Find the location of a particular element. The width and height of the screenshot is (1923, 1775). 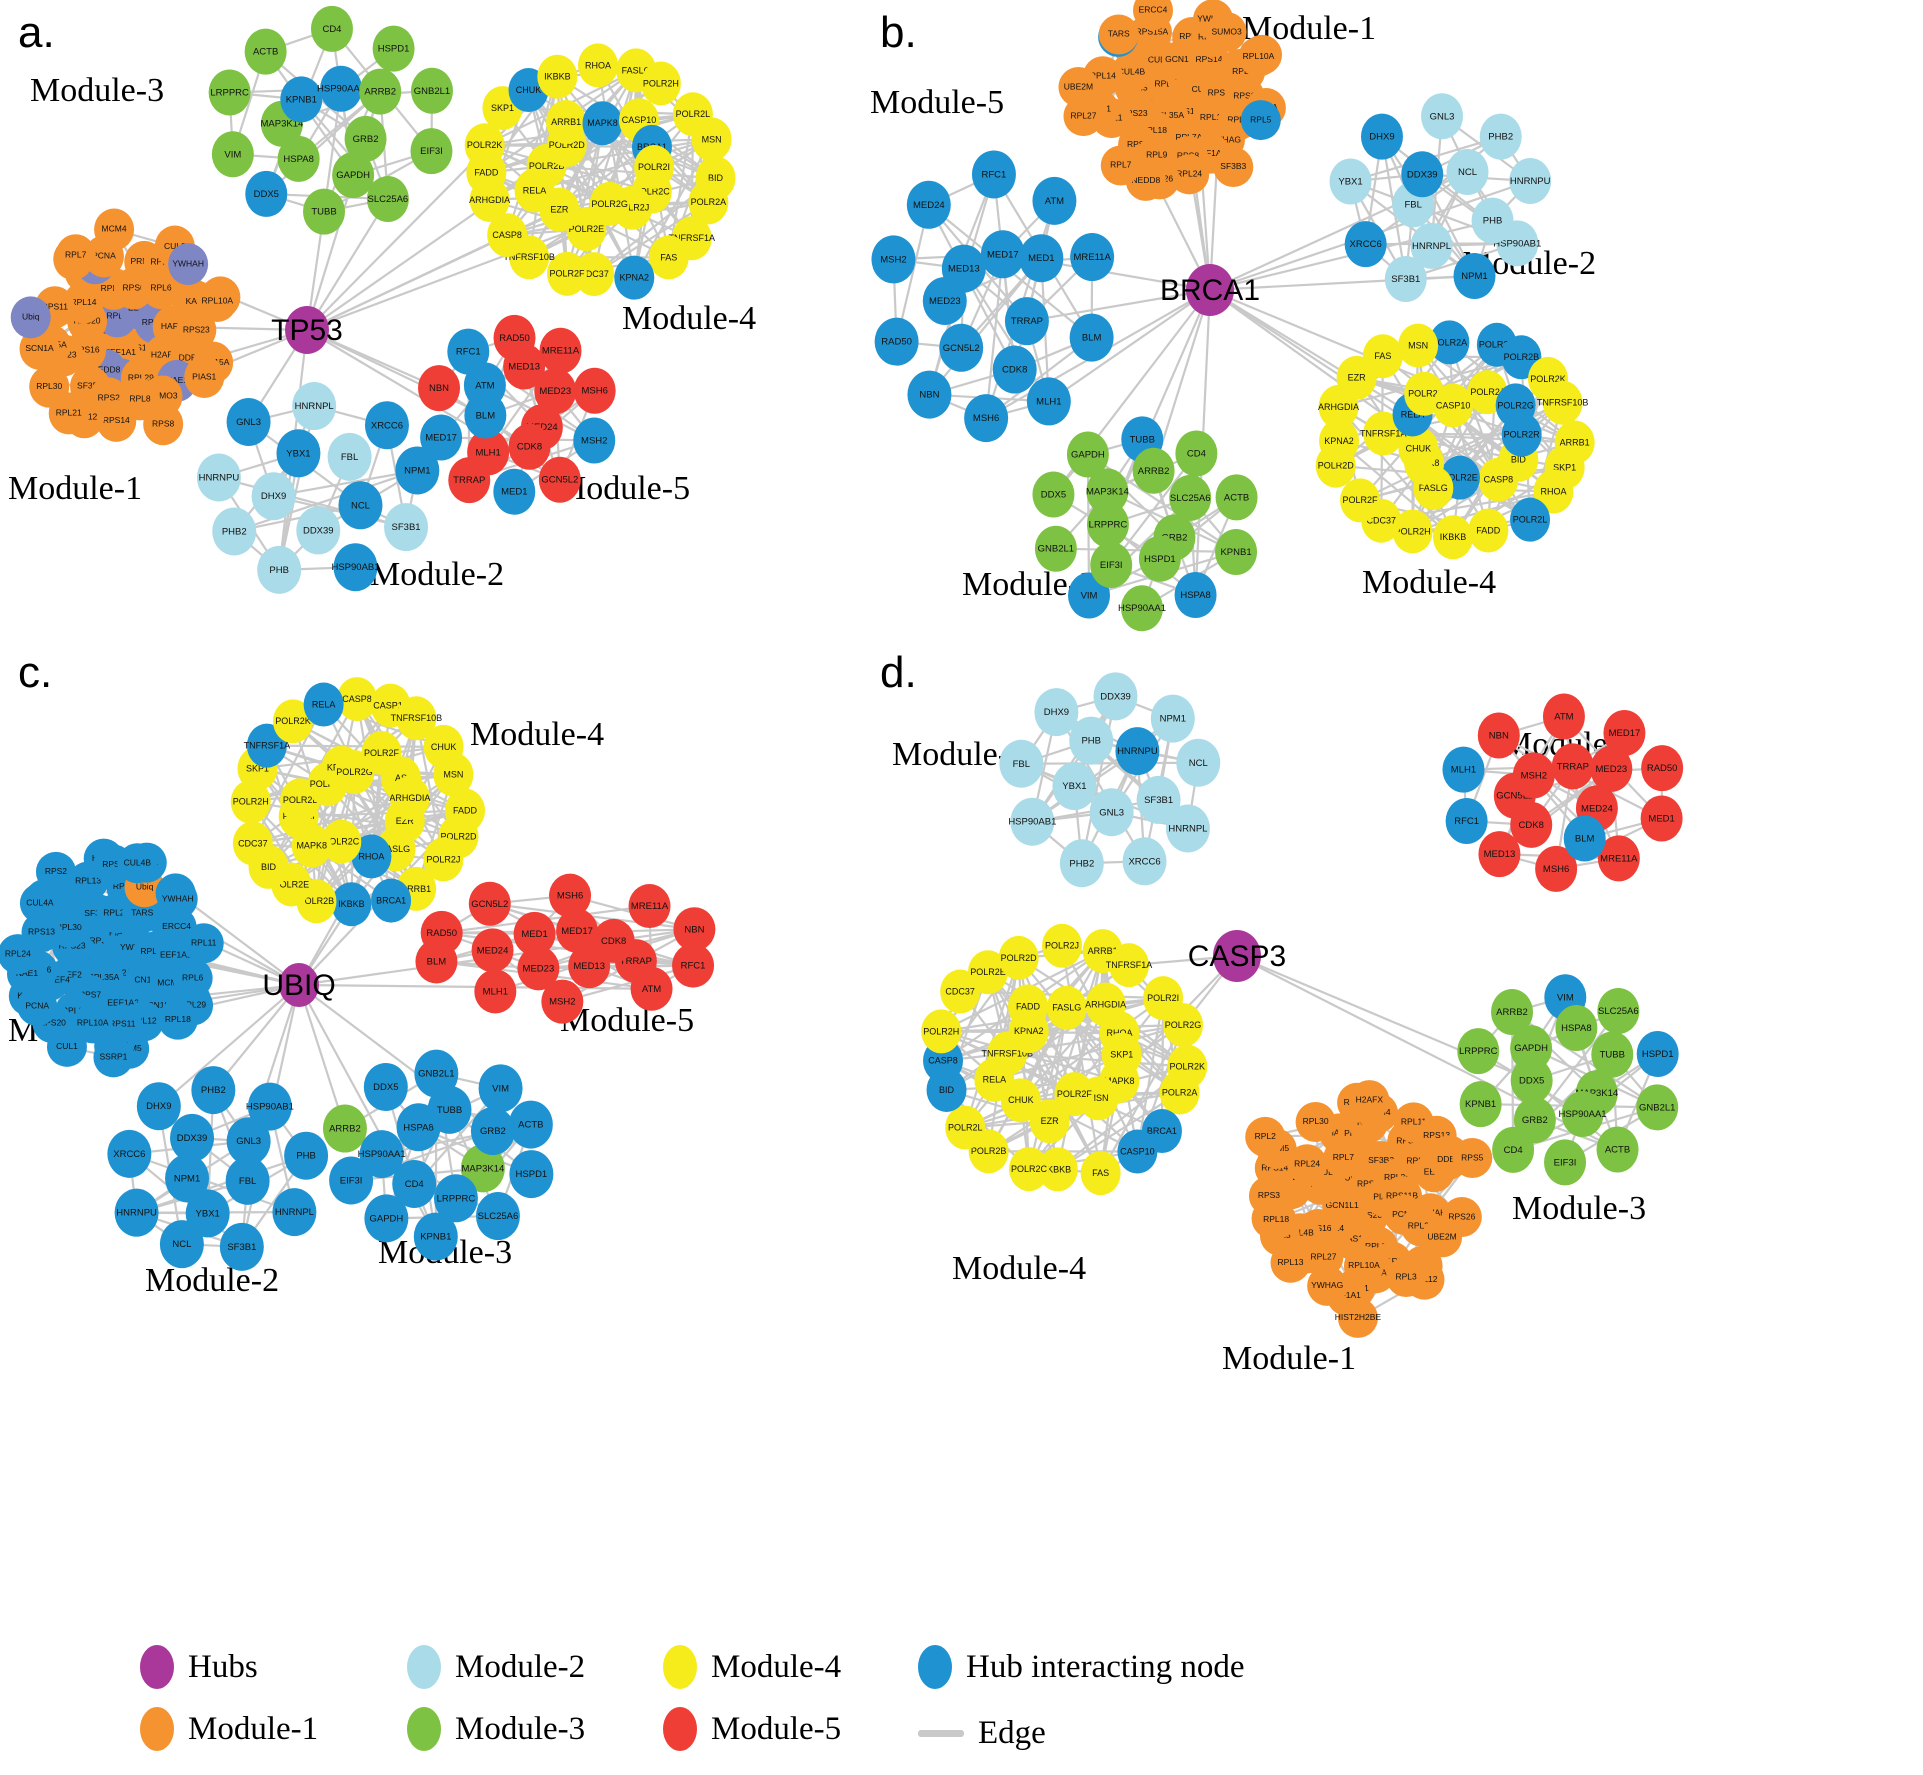

hub-node-tp53 is located at coordinates (307, 330).